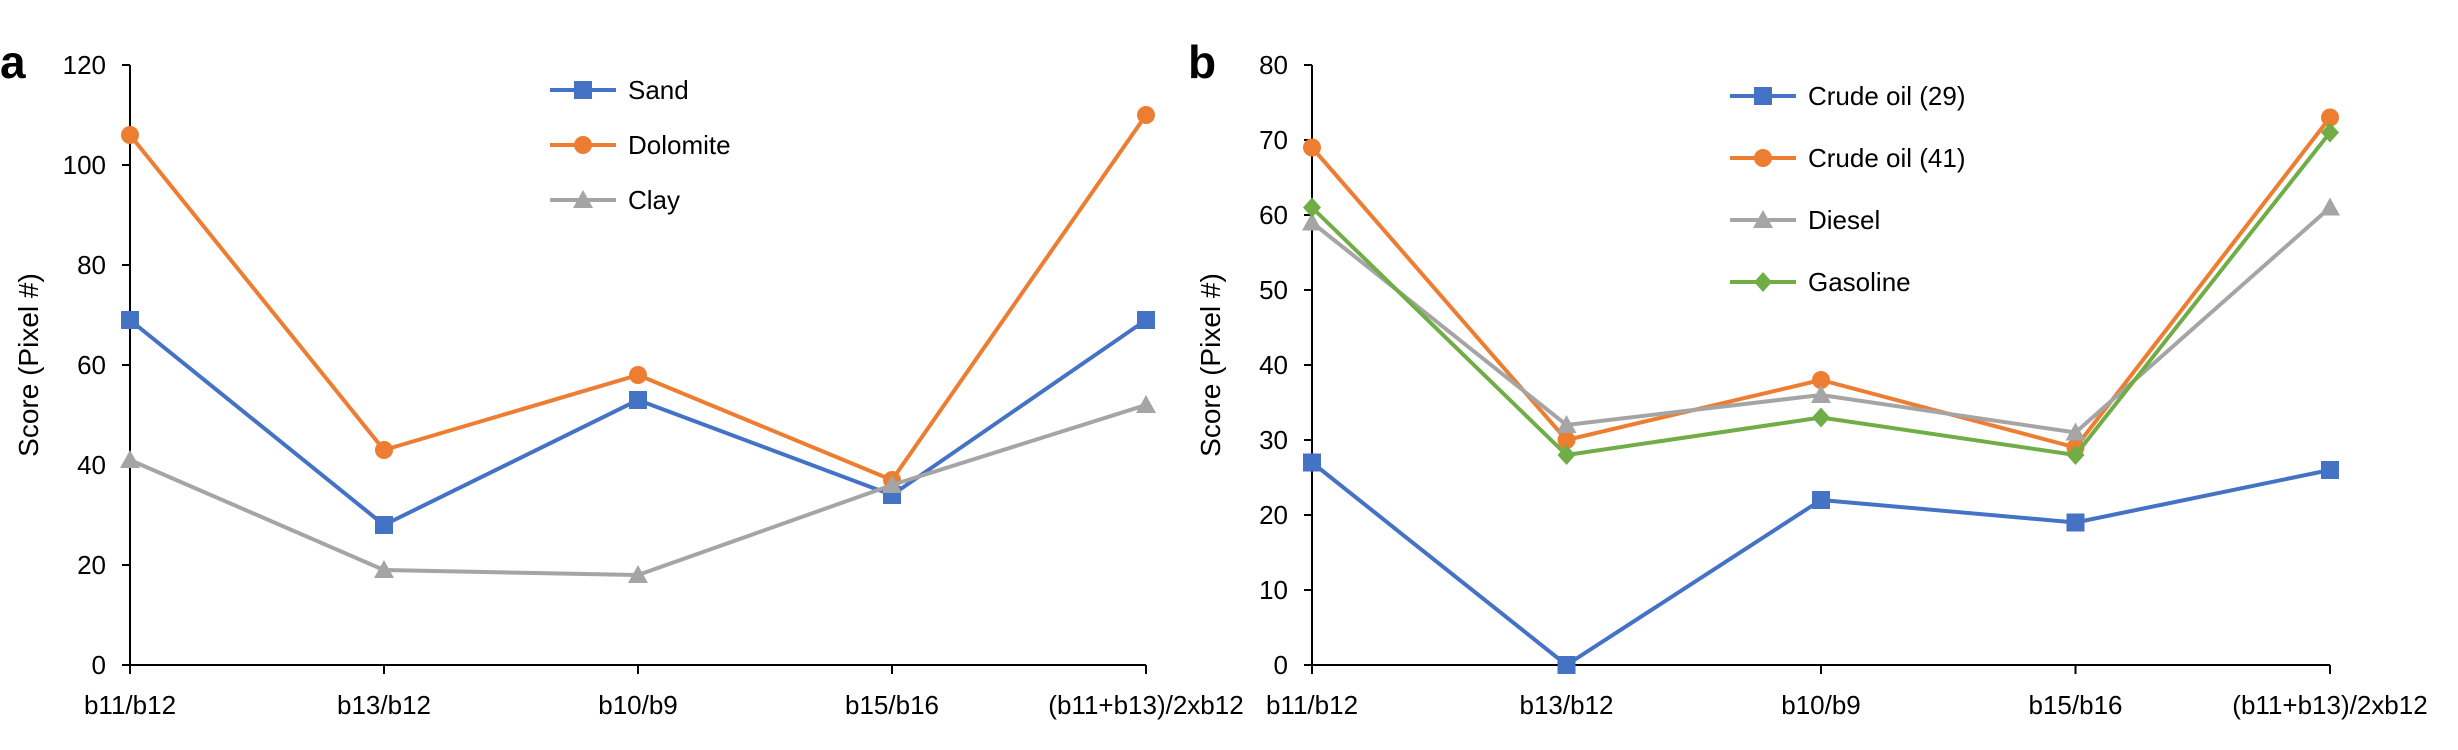  I want to click on legend-label: Diesel, so click(1844, 220).